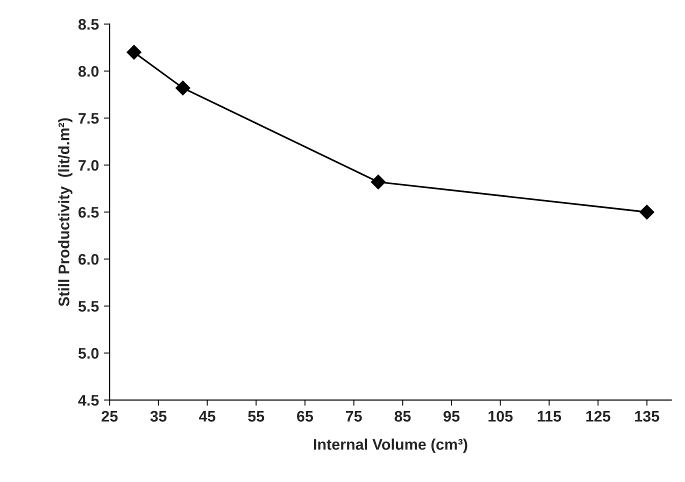 Image resolution: width=685 pixels, height=482 pixels. Describe the element at coordinates (88, 306) in the screenshot. I see `y-tick-label: 5.5` at that location.